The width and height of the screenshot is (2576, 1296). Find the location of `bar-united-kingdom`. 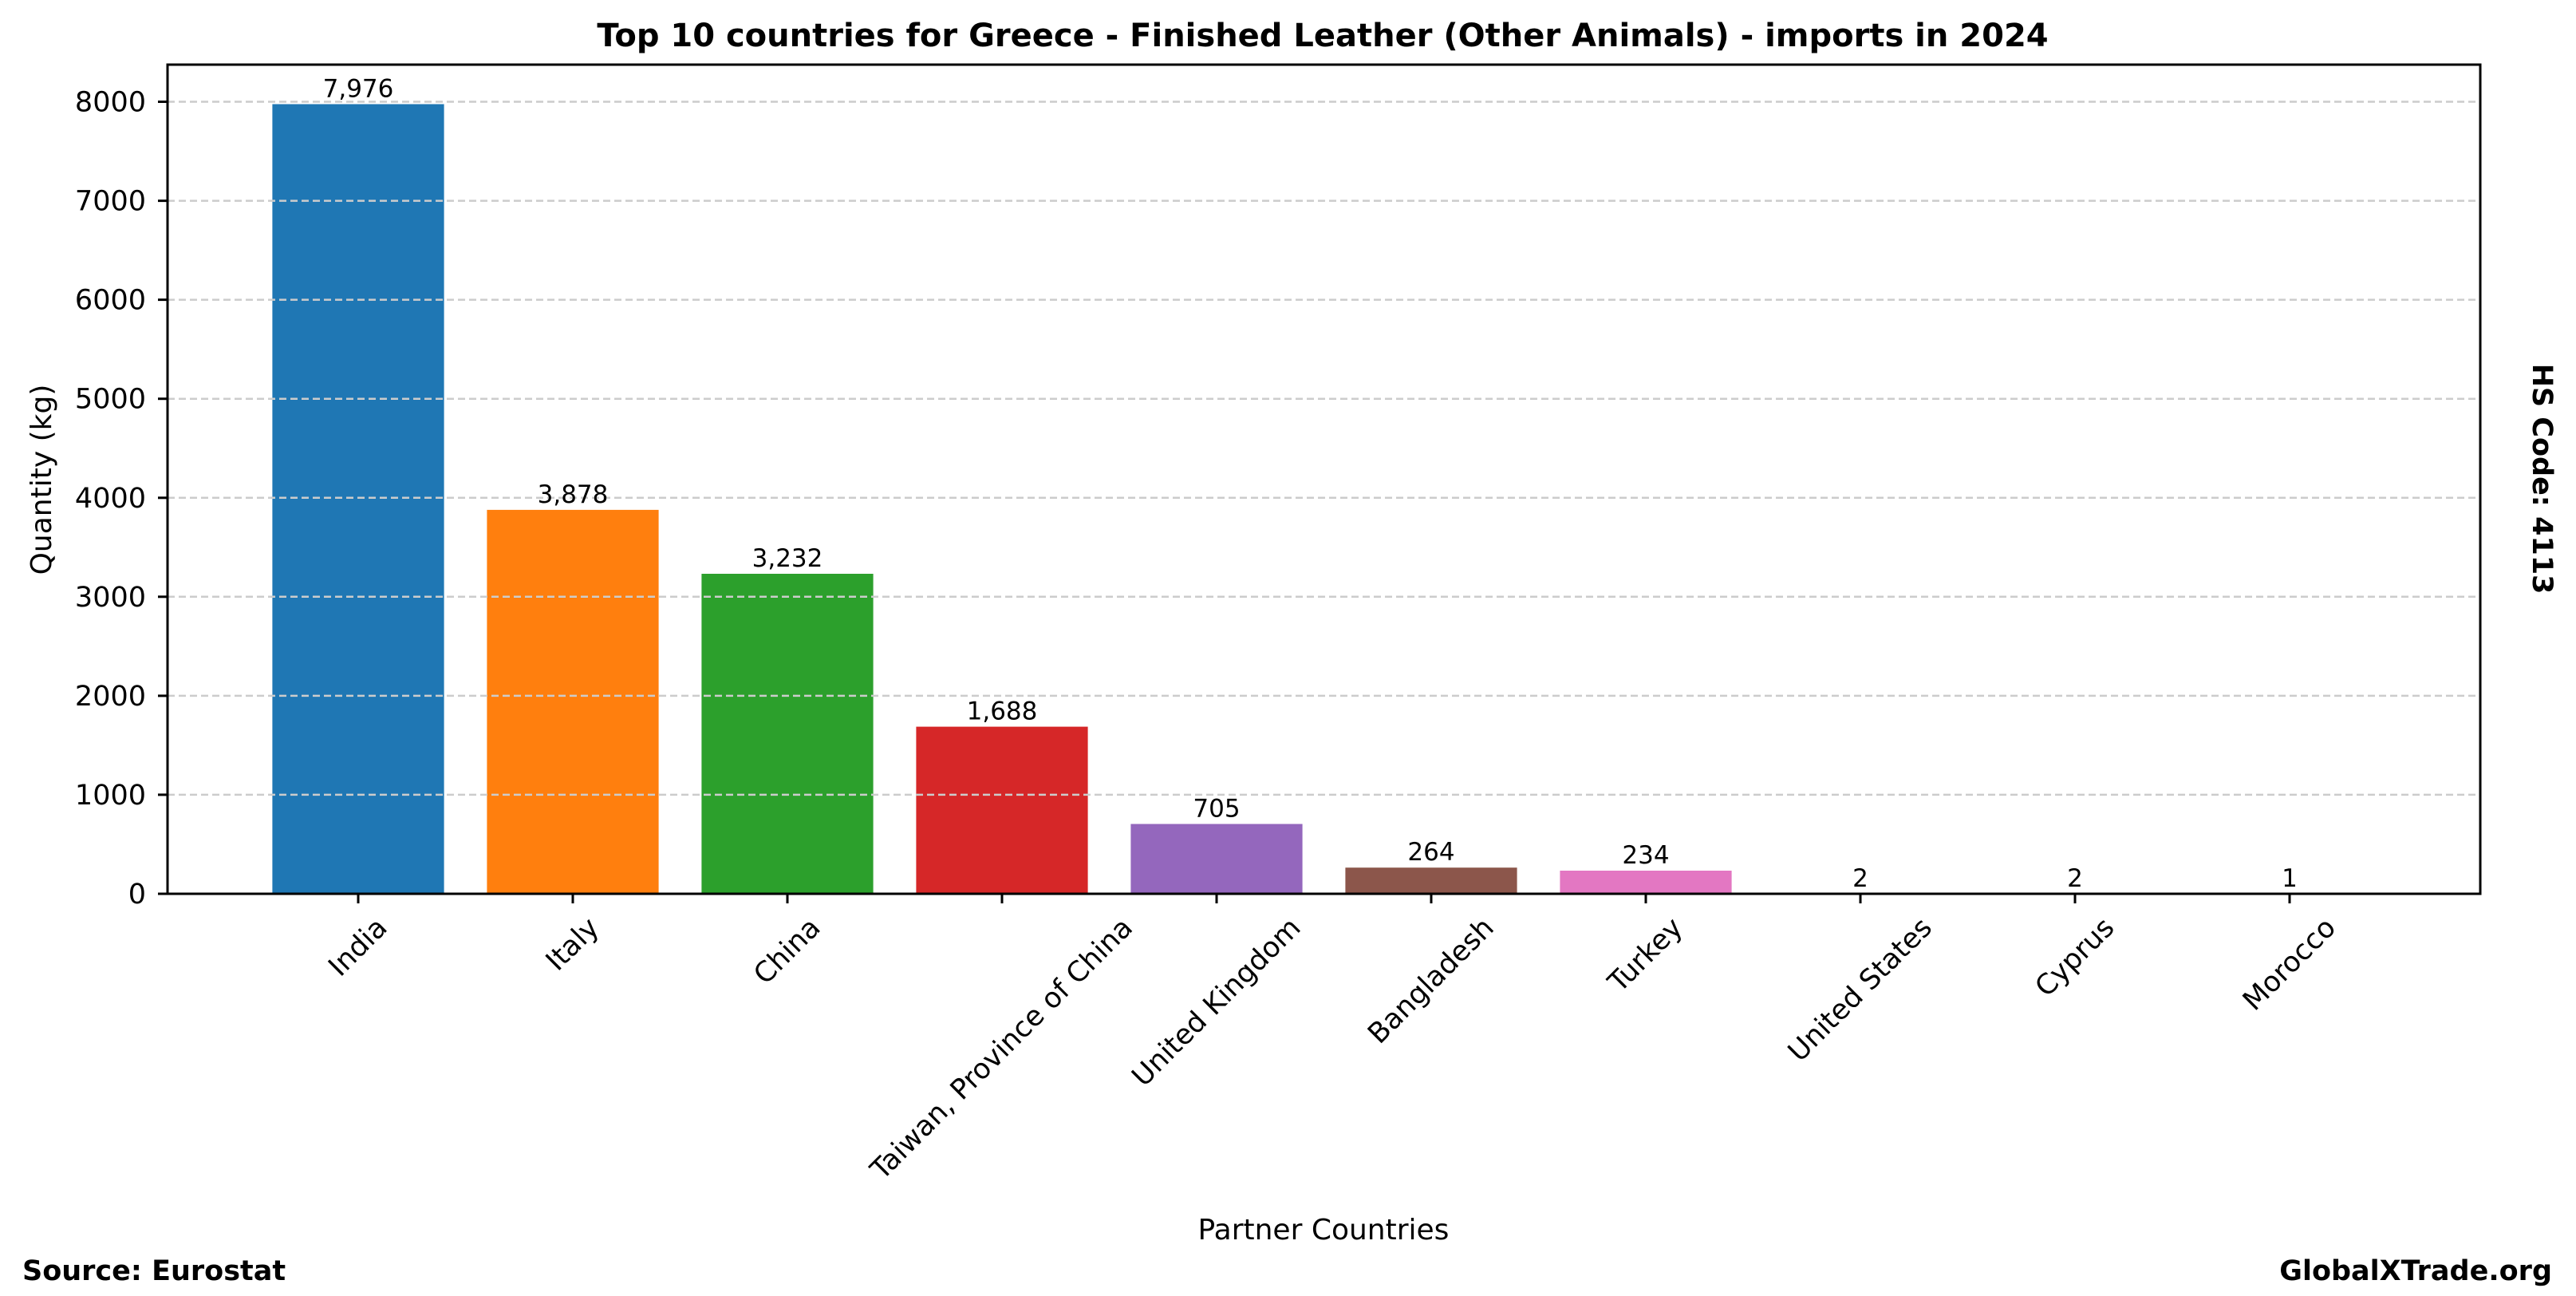

bar-united-kingdom is located at coordinates (1216, 859).